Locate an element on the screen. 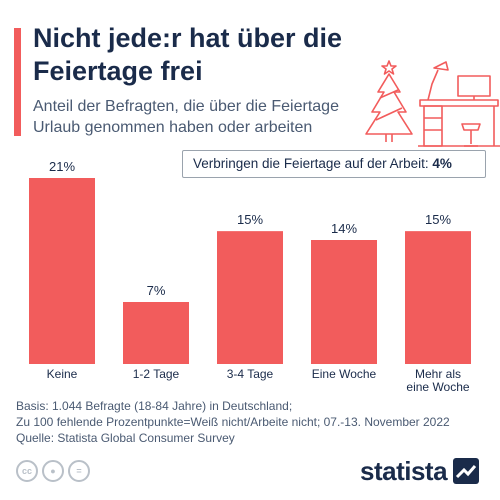  category-label-3: Eine Woche is located at coordinates (344, 374).